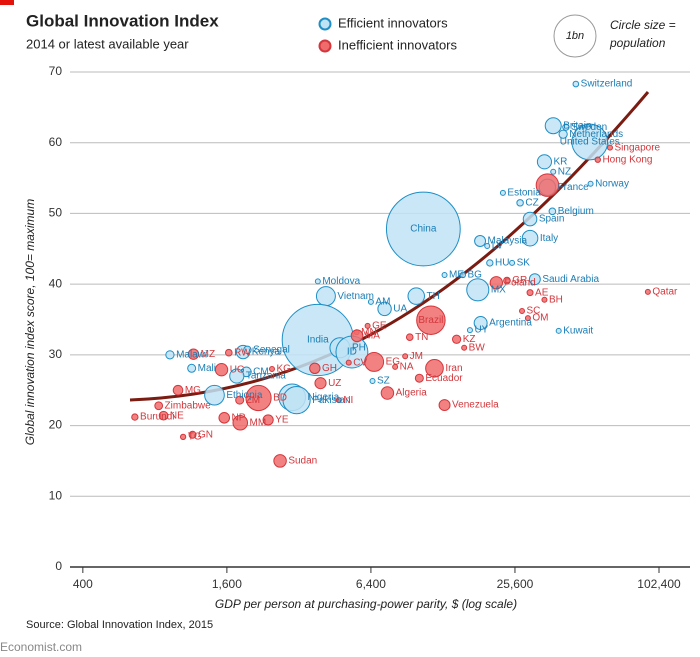  I want to click on point-label: TN, so click(421, 337).